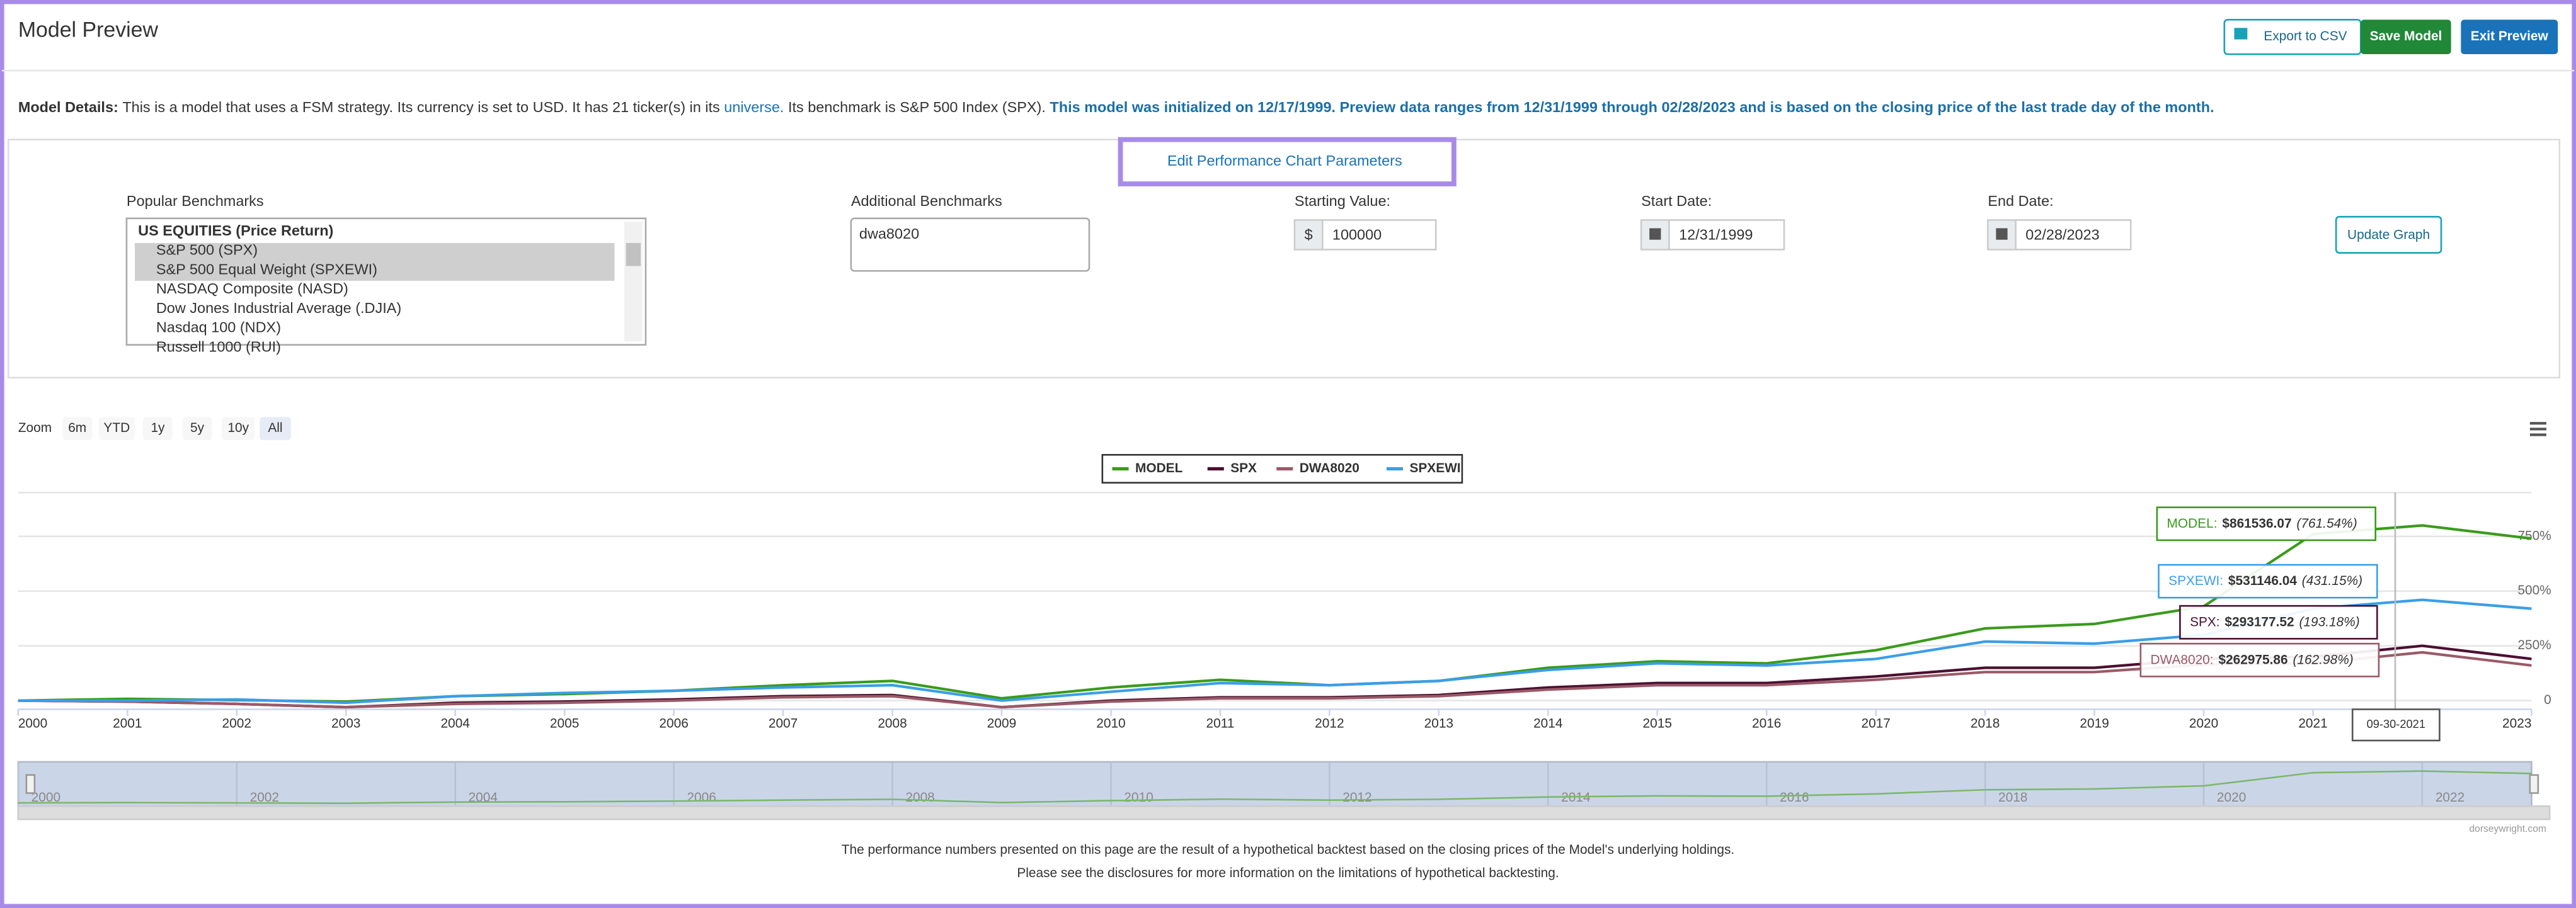  I want to click on additional-label: Additional Benchmarks, so click(927, 201).